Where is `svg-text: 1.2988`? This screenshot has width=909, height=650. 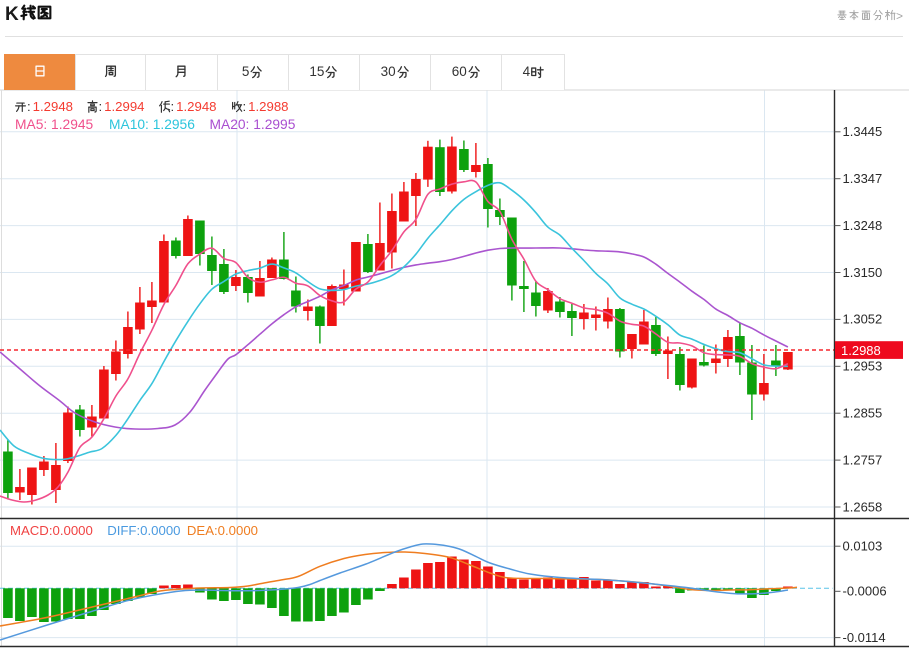
svg-text: 1.2988 is located at coordinates (861, 350).